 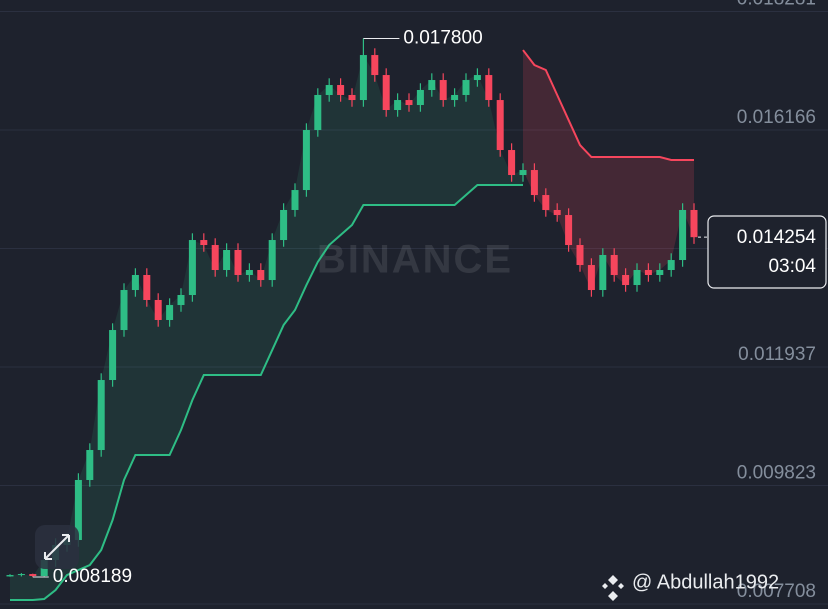 What do you see at coordinates (776, 117) in the screenshot?
I see `y-tick-label: 0.016166` at bounding box center [776, 117].